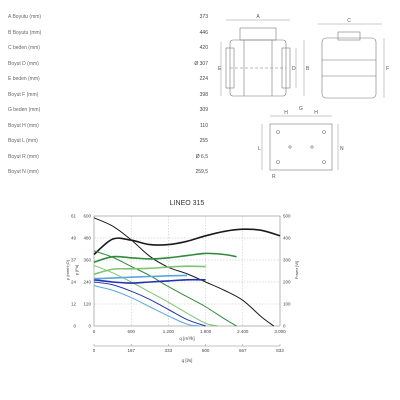  What do you see at coordinates (74, 304) in the screenshot?
I see `y-tick-label-mmh2o: 12` at bounding box center [74, 304].